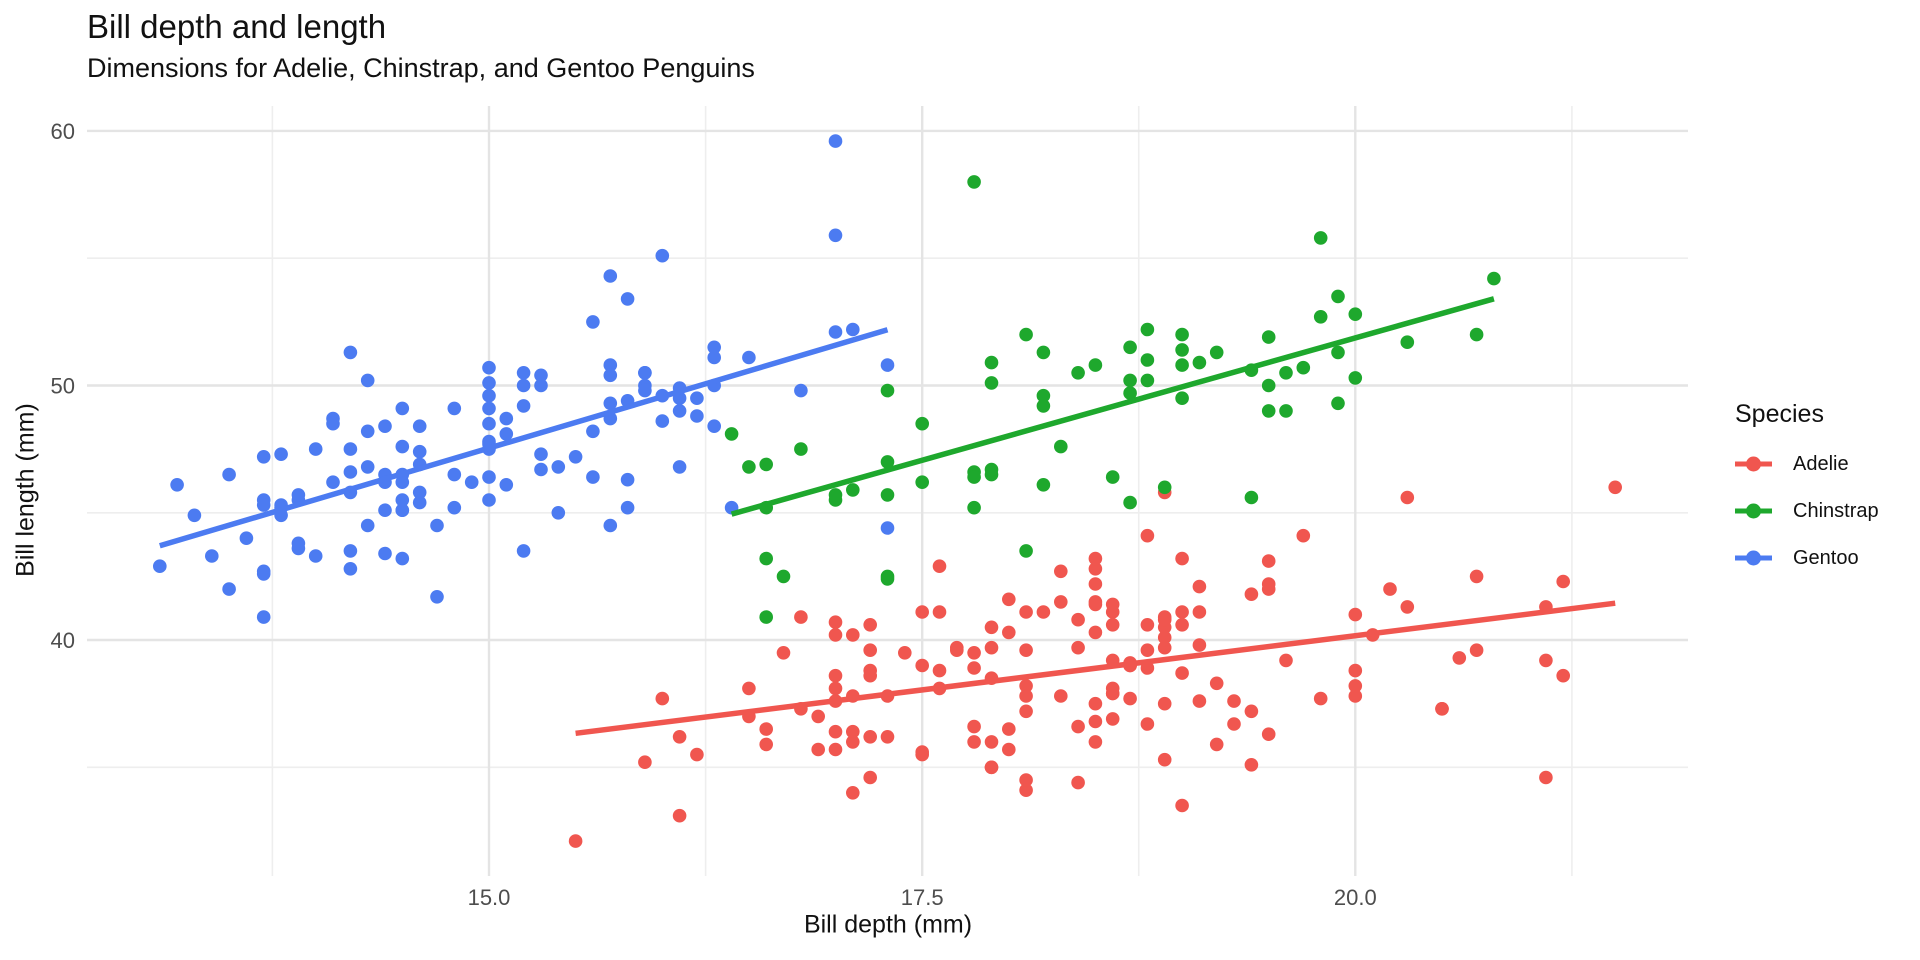 Image resolution: width=1920 pixels, height=960 pixels. What do you see at coordinates (922, 897) in the screenshot?
I see `x-tick-label: 17.5` at bounding box center [922, 897].